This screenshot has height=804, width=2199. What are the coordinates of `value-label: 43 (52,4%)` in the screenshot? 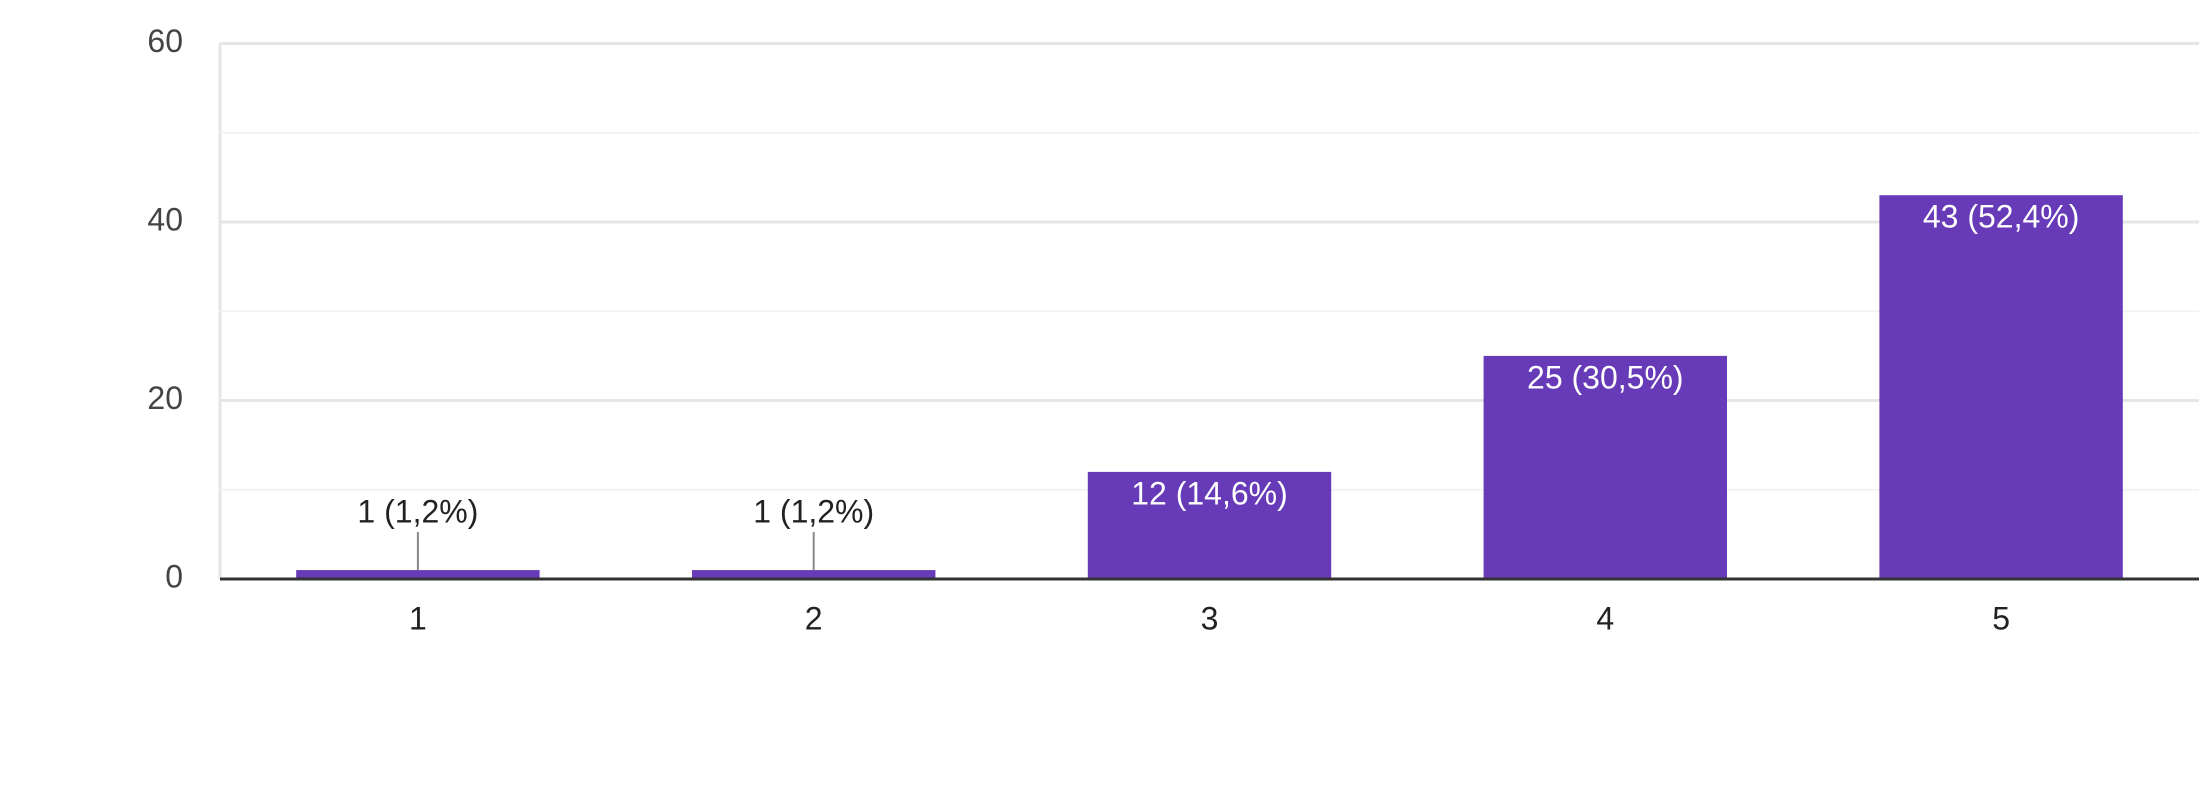 It's located at (2001, 217).